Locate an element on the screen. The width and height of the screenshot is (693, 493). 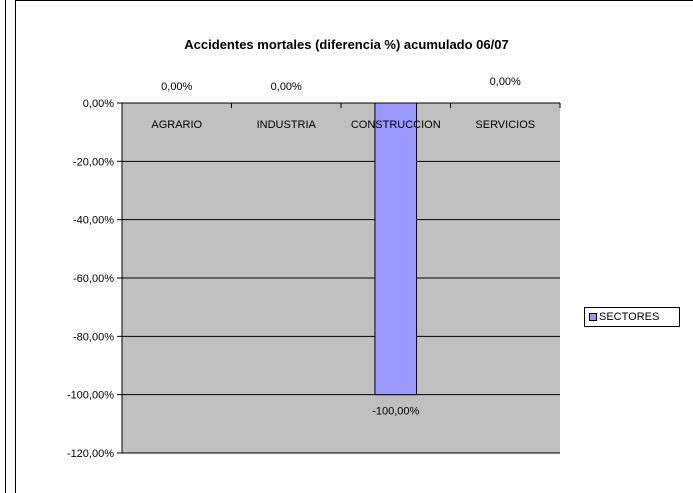
y-tick-label: 0,00% is located at coordinates (98, 104).